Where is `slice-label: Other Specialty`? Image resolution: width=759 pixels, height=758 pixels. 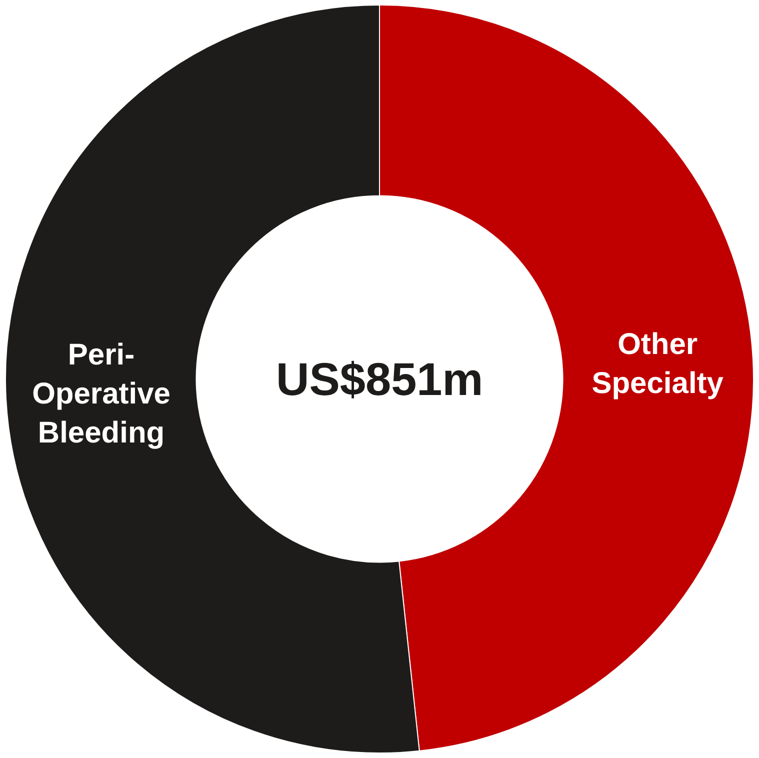 slice-label: Other Specialty is located at coordinates (658, 364).